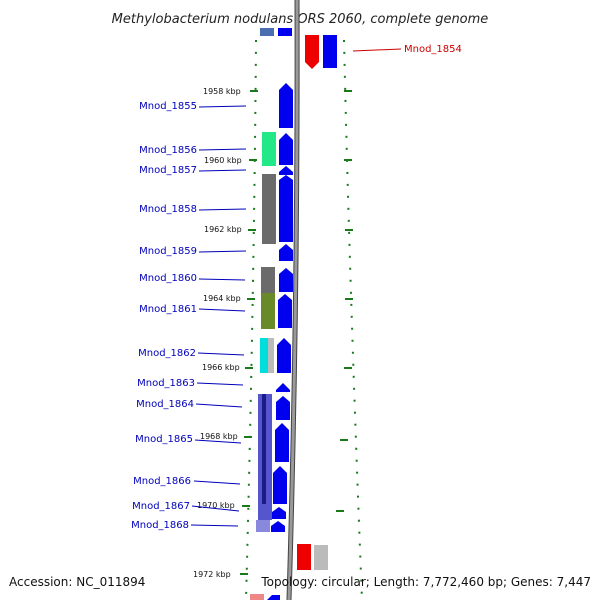 The width and height of the screenshot is (600, 600). What do you see at coordinates (251, 319) in the screenshot?
I see `left-ruler-dots` at bounding box center [251, 319].